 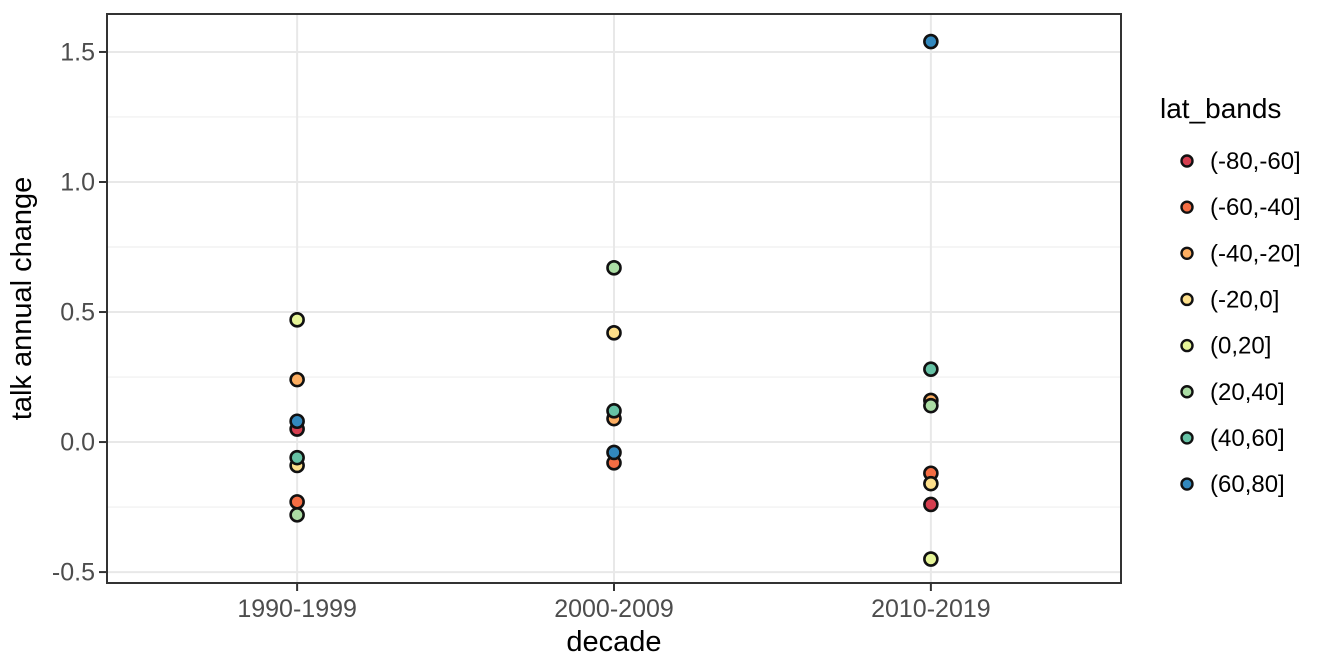 What do you see at coordinates (1240, 346) in the screenshot?
I see `legend-entry-label: (0,20]` at bounding box center [1240, 346].